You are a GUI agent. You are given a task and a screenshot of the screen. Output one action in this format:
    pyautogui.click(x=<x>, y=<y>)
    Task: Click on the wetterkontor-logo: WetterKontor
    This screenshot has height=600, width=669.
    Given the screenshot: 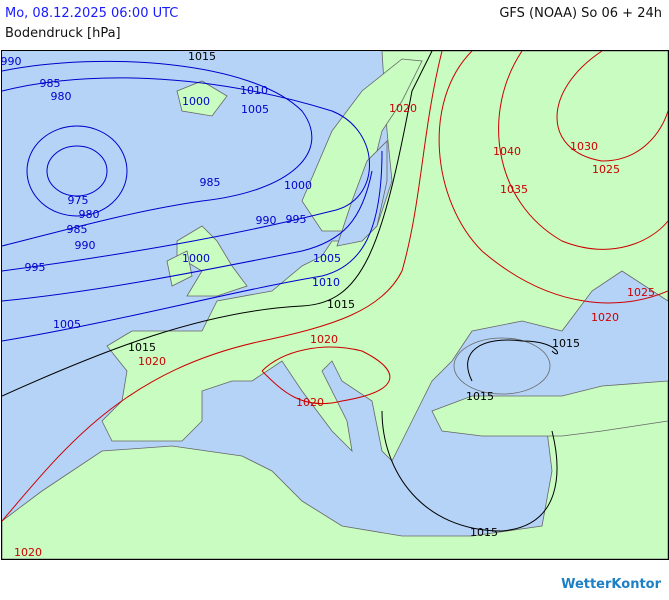 What is the action you would take?
    pyautogui.click(x=611, y=584)
    